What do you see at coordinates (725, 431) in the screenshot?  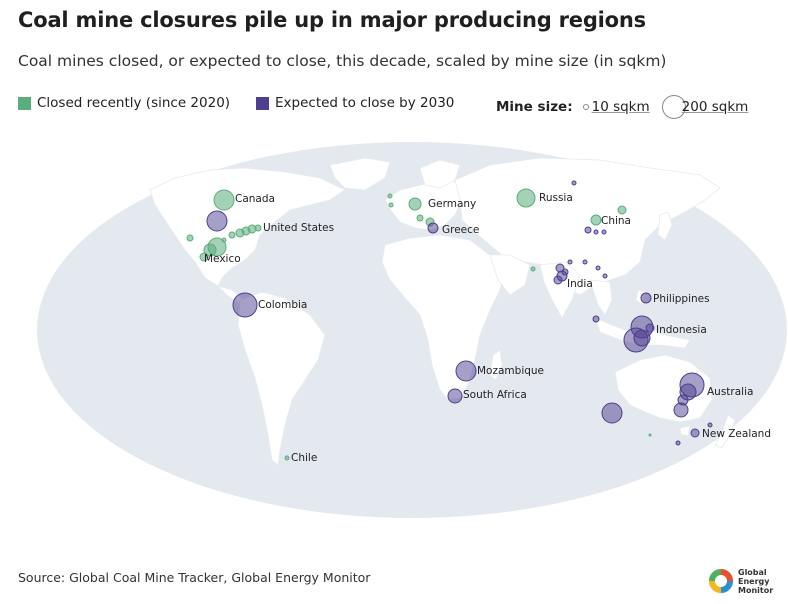 I see `new-zealand-landmass` at bounding box center [725, 431].